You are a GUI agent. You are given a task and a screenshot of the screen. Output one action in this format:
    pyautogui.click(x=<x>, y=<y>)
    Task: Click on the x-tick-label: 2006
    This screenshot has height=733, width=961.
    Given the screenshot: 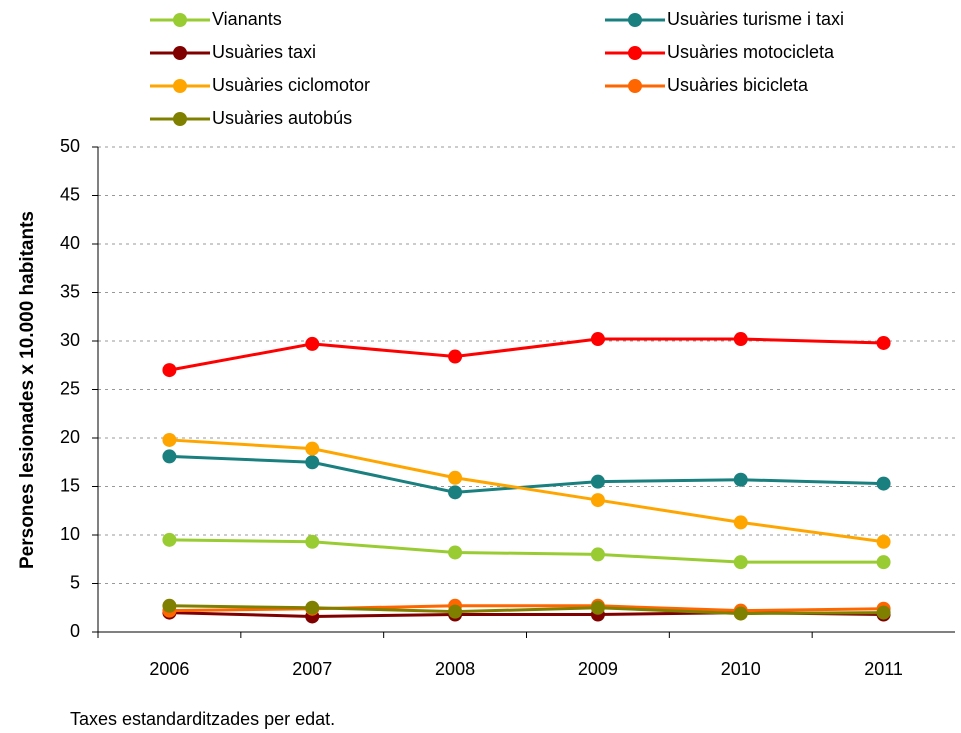 What is the action you would take?
    pyautogui.click(x=169, y=669)
    